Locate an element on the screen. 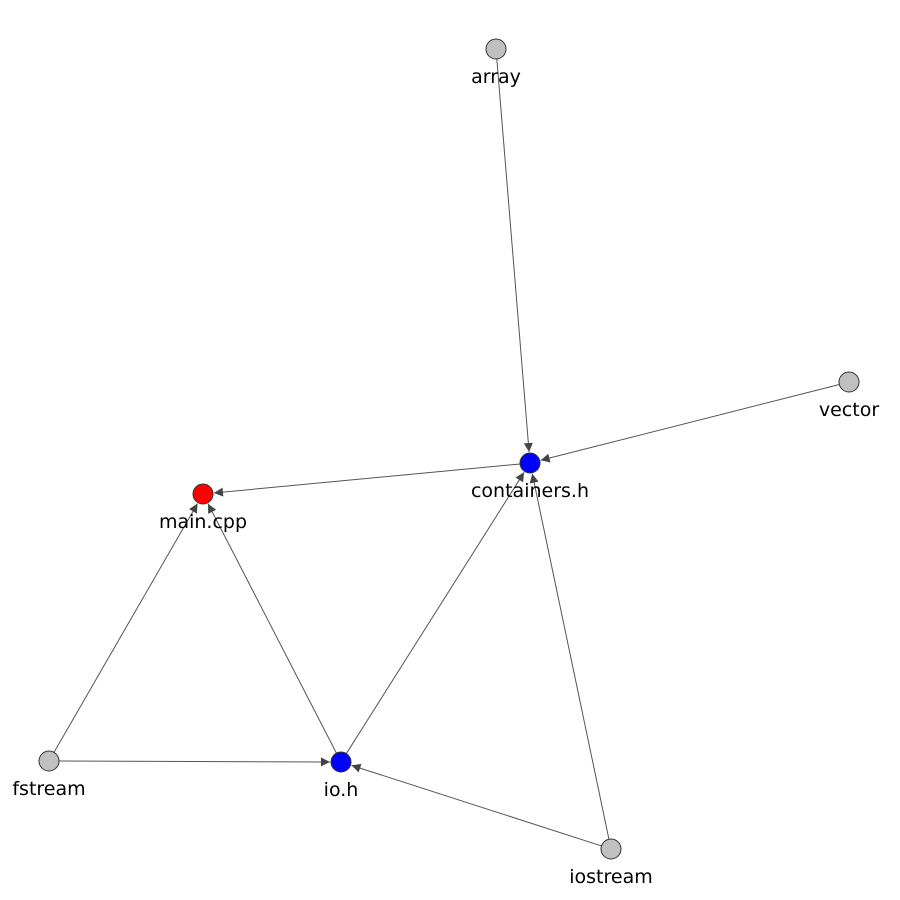 This screenshot has width=900, height=900. node-io_h is located at coordinates (341, 762).